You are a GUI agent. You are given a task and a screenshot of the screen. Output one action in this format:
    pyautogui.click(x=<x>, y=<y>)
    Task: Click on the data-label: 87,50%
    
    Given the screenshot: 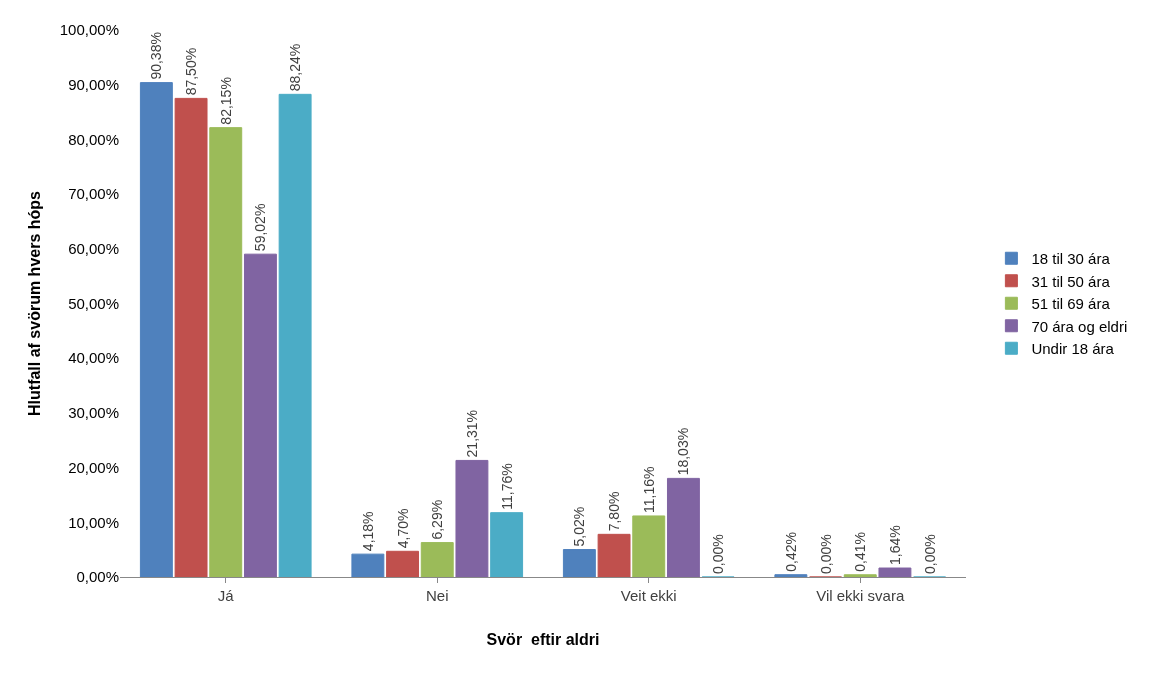 What is the action you would take?
    pyautogui.click(x=191, y=71)
    